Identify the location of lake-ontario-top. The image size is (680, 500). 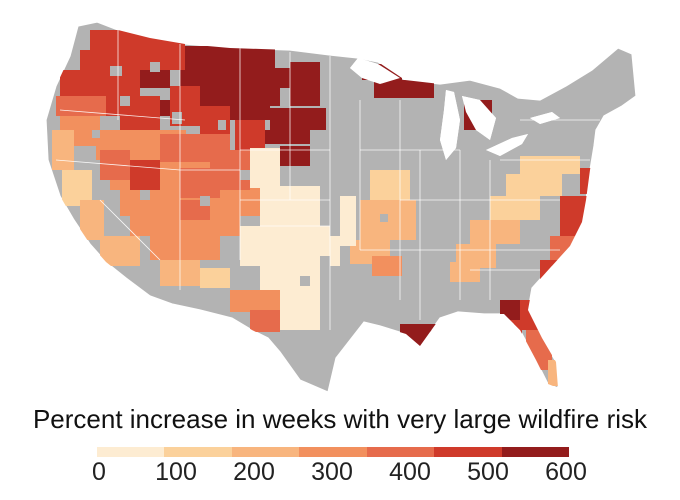
(545, 118).